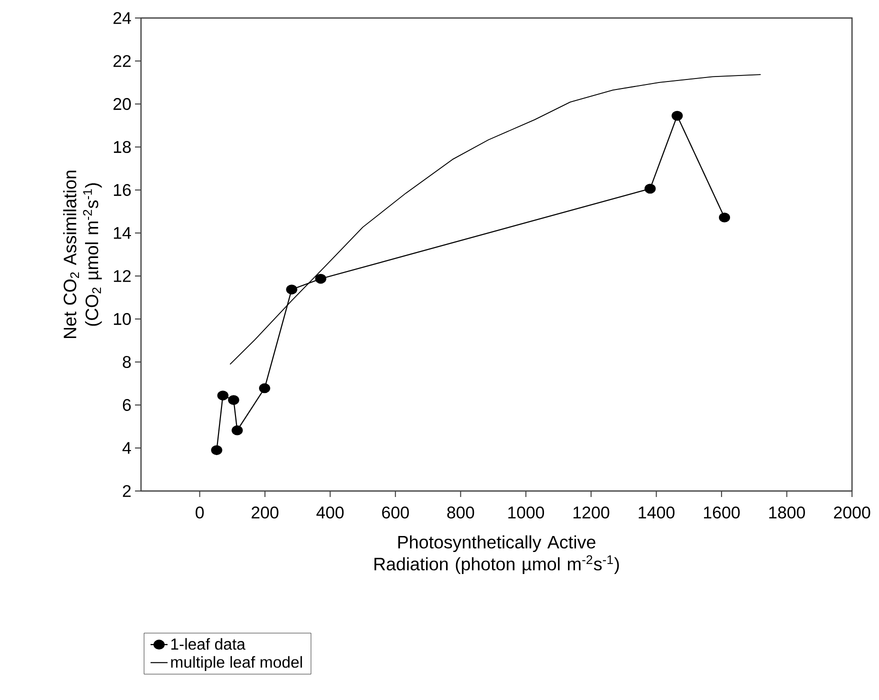  What do you see at coordinates (460, 512) in the screenshot?
I see `x-tick-label: 800` at bounding box center [460, 512].